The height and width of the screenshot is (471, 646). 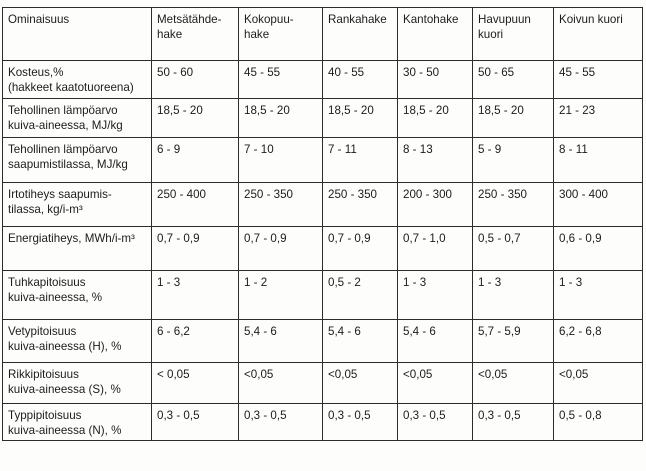 I want to click on value-cell: 0,5 - 2, so click(x=360, y=295).